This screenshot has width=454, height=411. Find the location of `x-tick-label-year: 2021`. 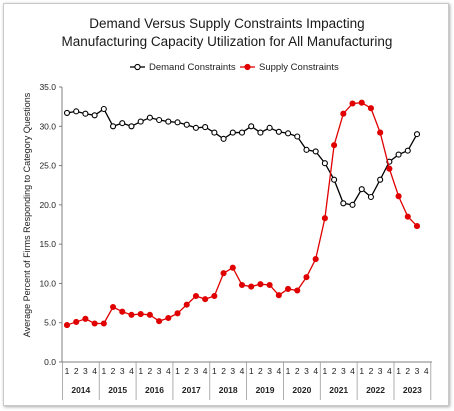

x-tick-label-year: 2021 is located at coordinates (338, 390).